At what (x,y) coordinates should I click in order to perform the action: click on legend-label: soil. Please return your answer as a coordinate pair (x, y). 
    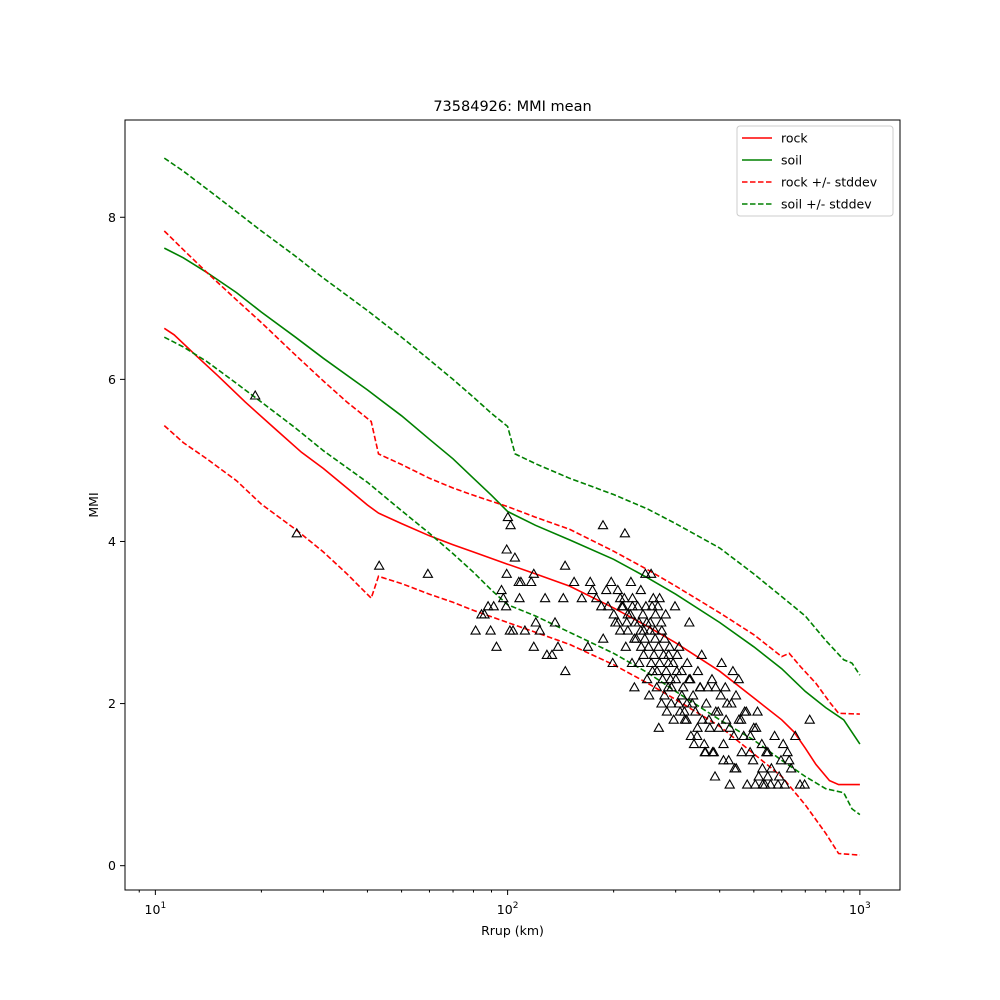
    Looking at the image, I should click on (791, 160).